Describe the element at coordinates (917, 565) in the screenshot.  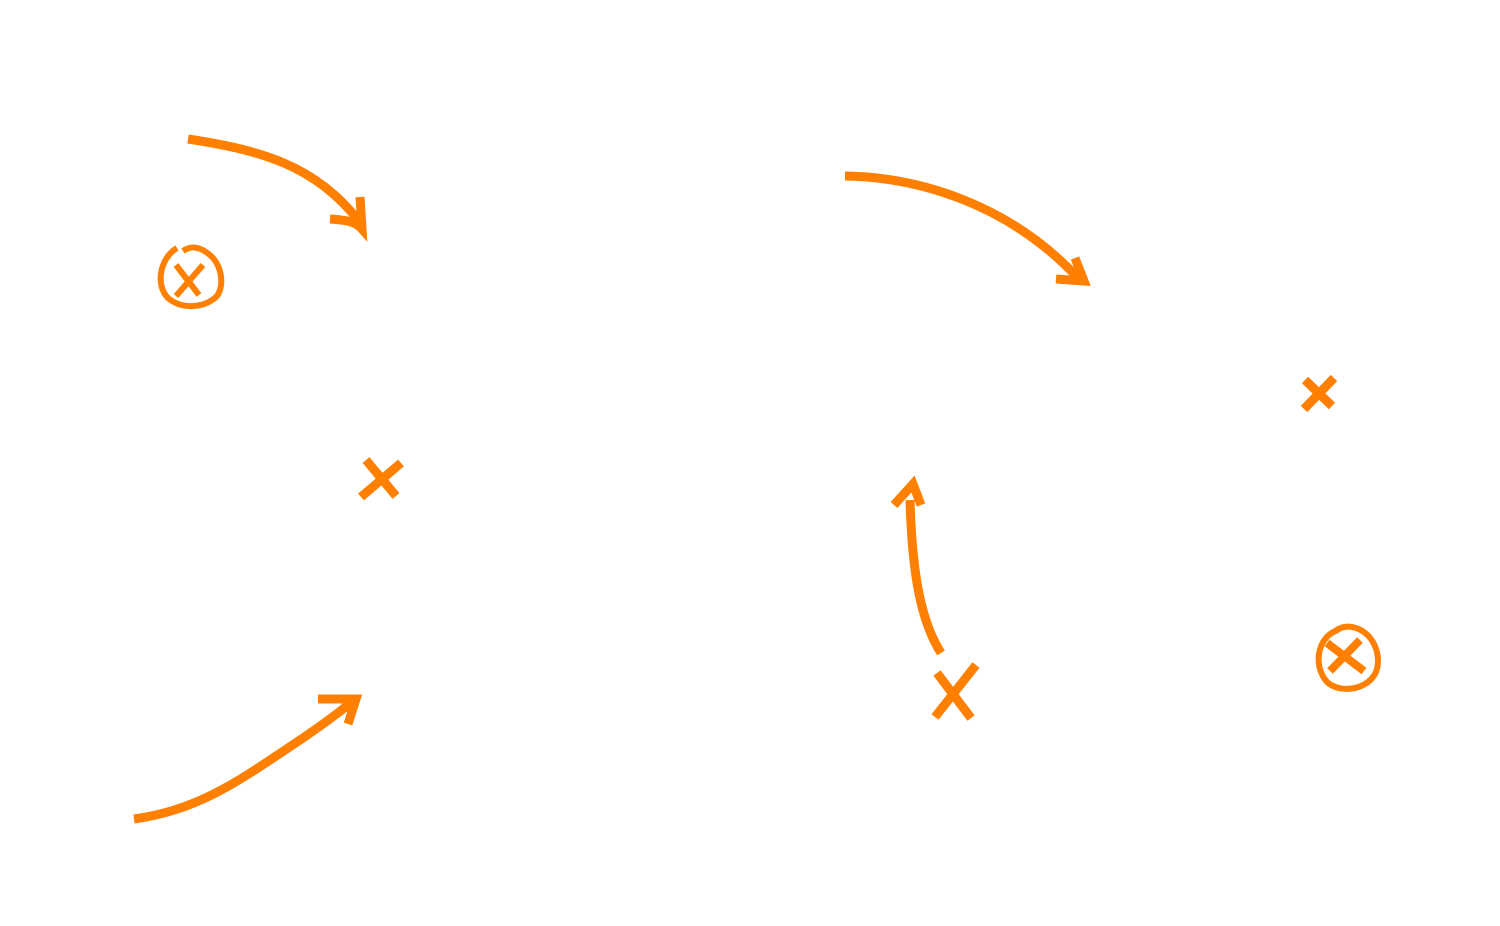
I see `curved-arrow-center` at that location.